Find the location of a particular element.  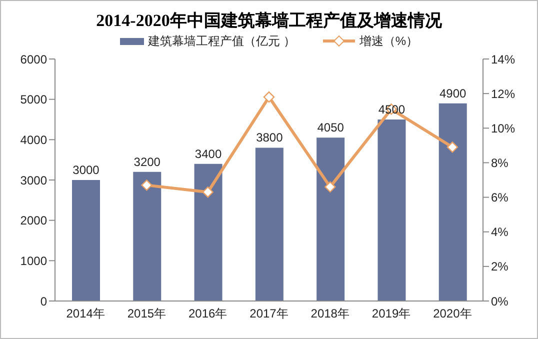

x-tick-label: 2015年 is located at coordinates (146, 313).